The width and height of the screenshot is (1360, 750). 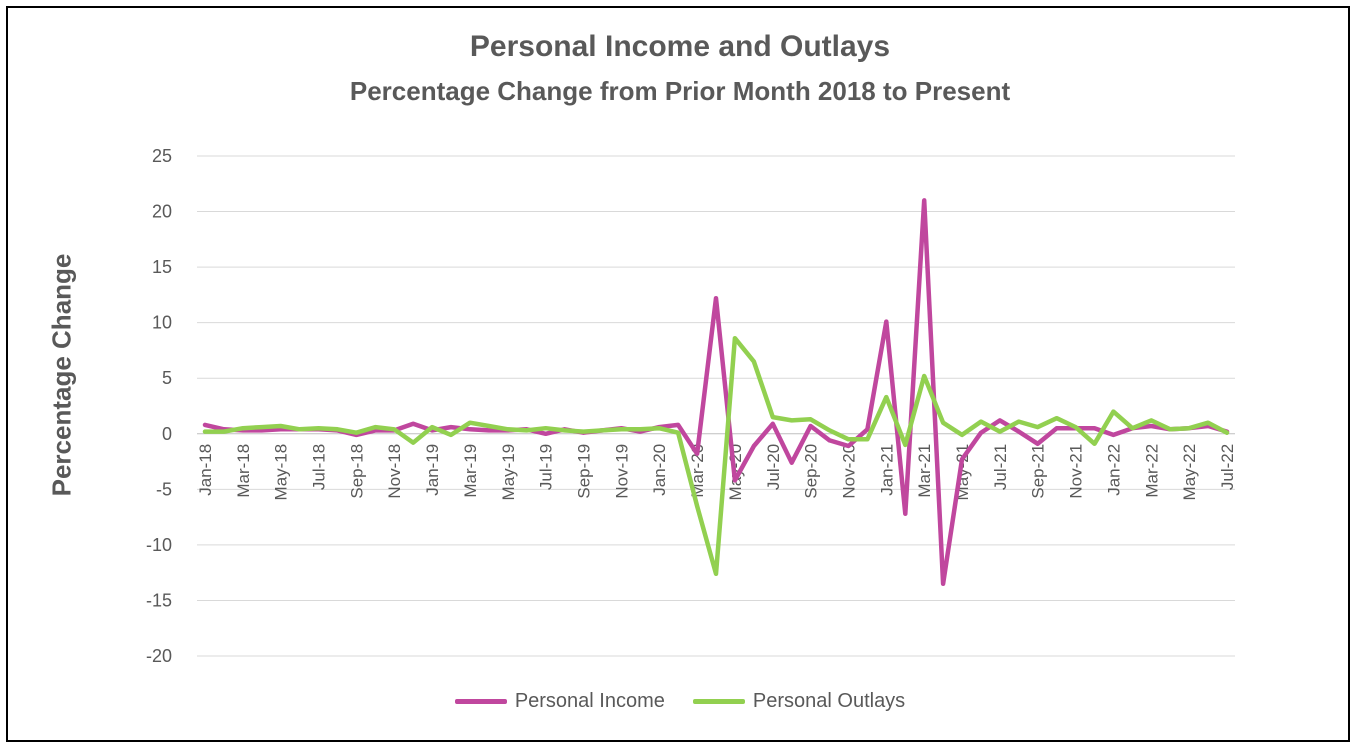 I want to click on x-tick-label: Nov-19, so click(x=621, y=471).